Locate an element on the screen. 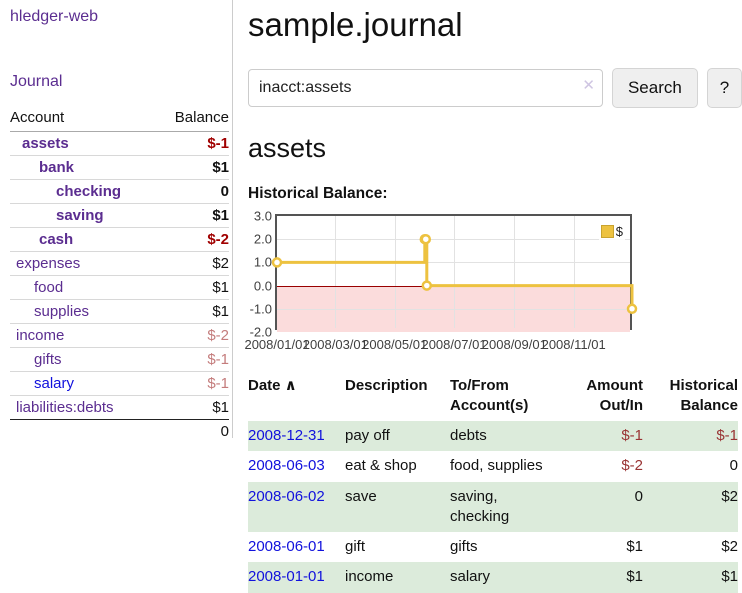  account-balance: $2 is located at coordinates (193, 263).